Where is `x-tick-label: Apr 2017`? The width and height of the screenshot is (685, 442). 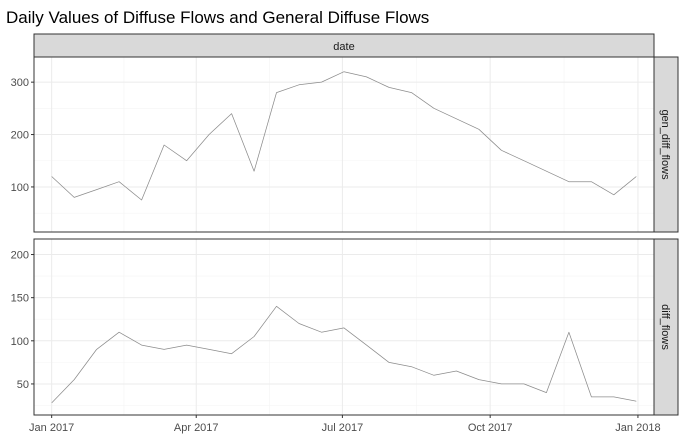 x-tick-label: Apr 2017 is located at coordinates (196, 428).